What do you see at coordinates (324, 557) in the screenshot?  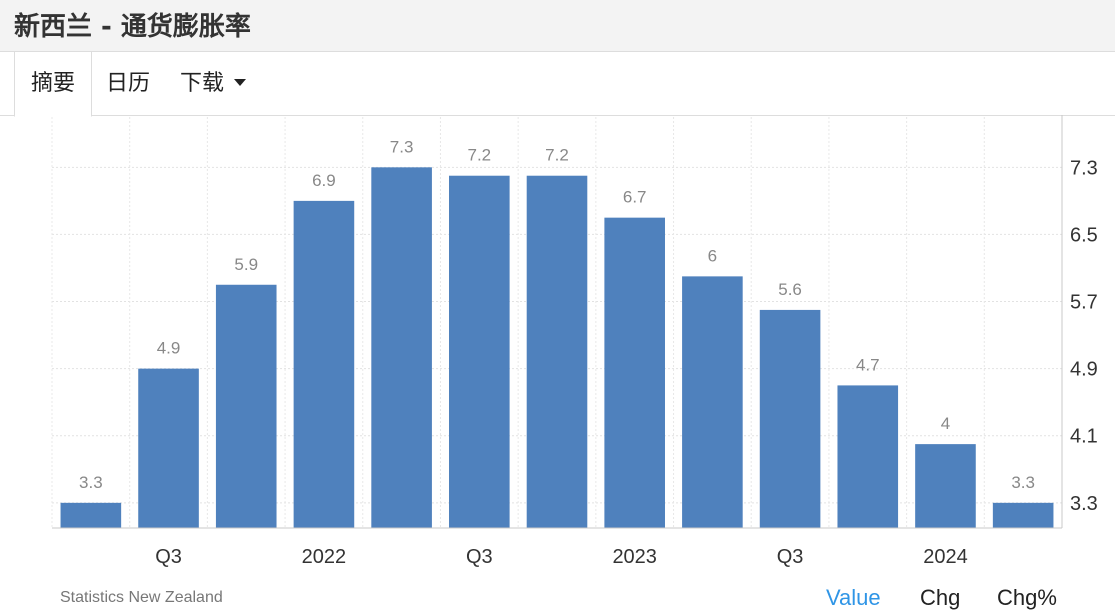 I see `x-tick-label: 2022` at bounding box center [324, 557].